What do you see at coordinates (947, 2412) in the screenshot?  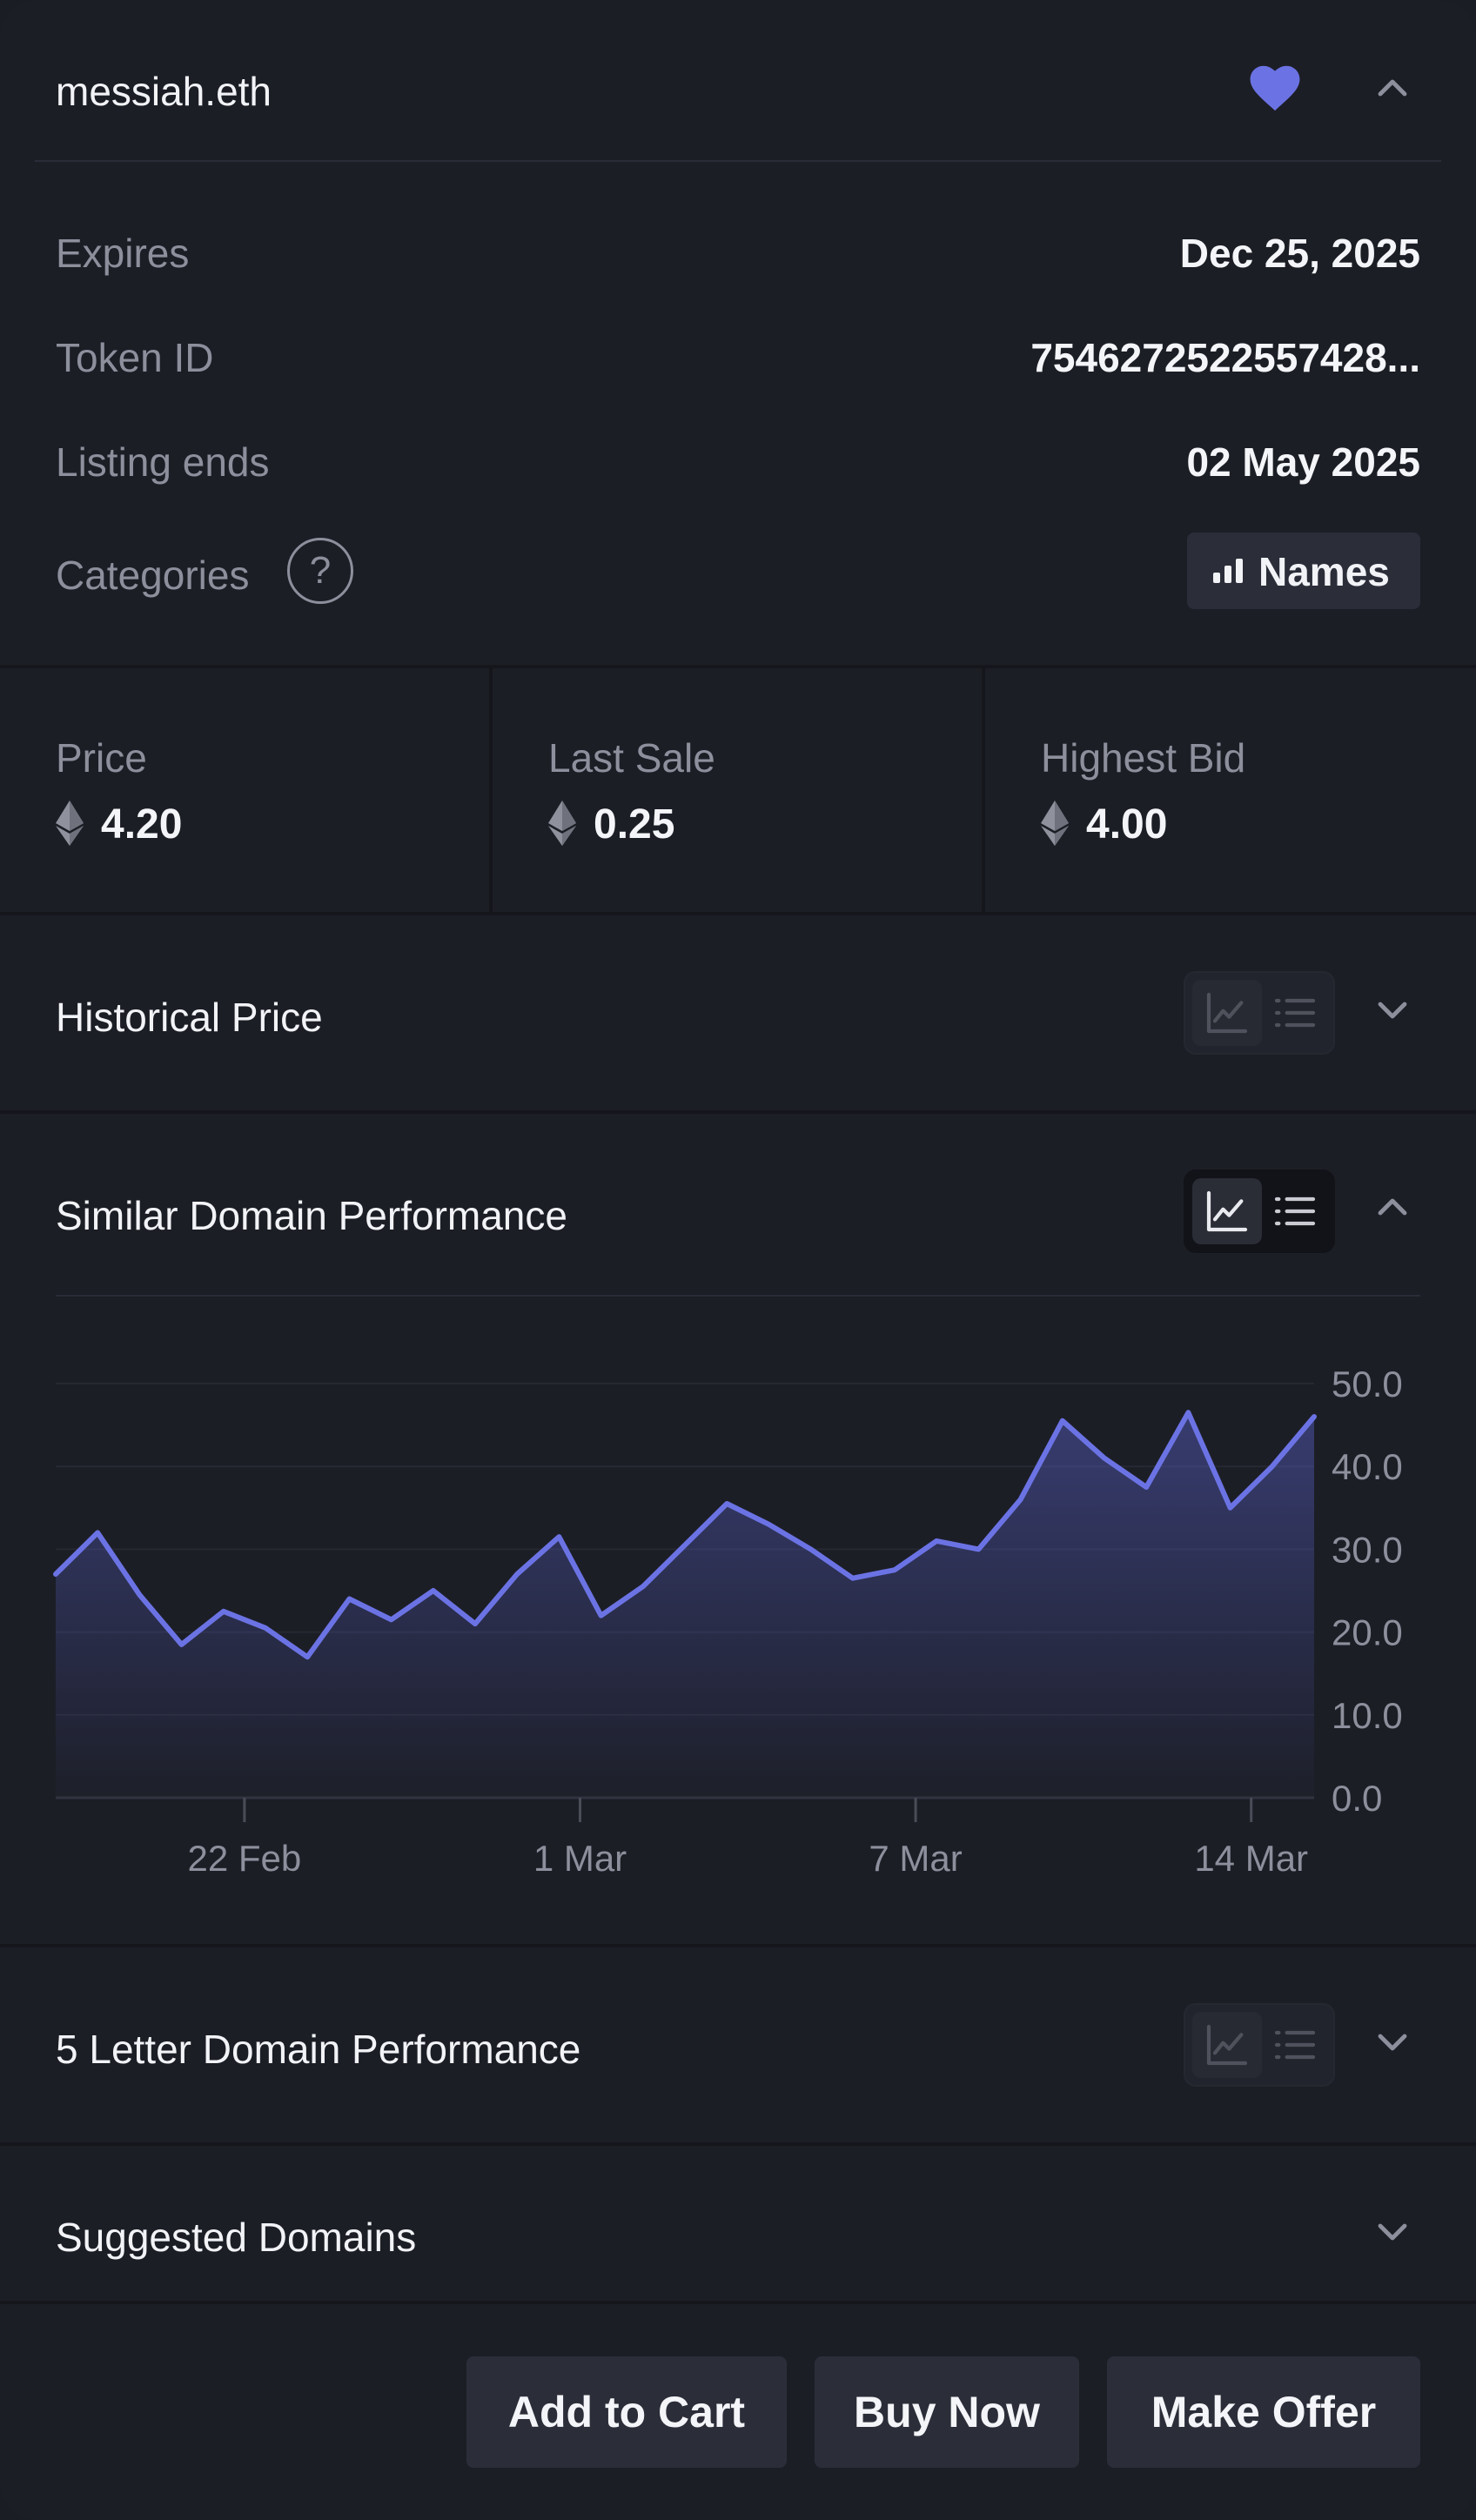 I see `buy-now-button: Buy Now` at bounding box center [947, 2412].